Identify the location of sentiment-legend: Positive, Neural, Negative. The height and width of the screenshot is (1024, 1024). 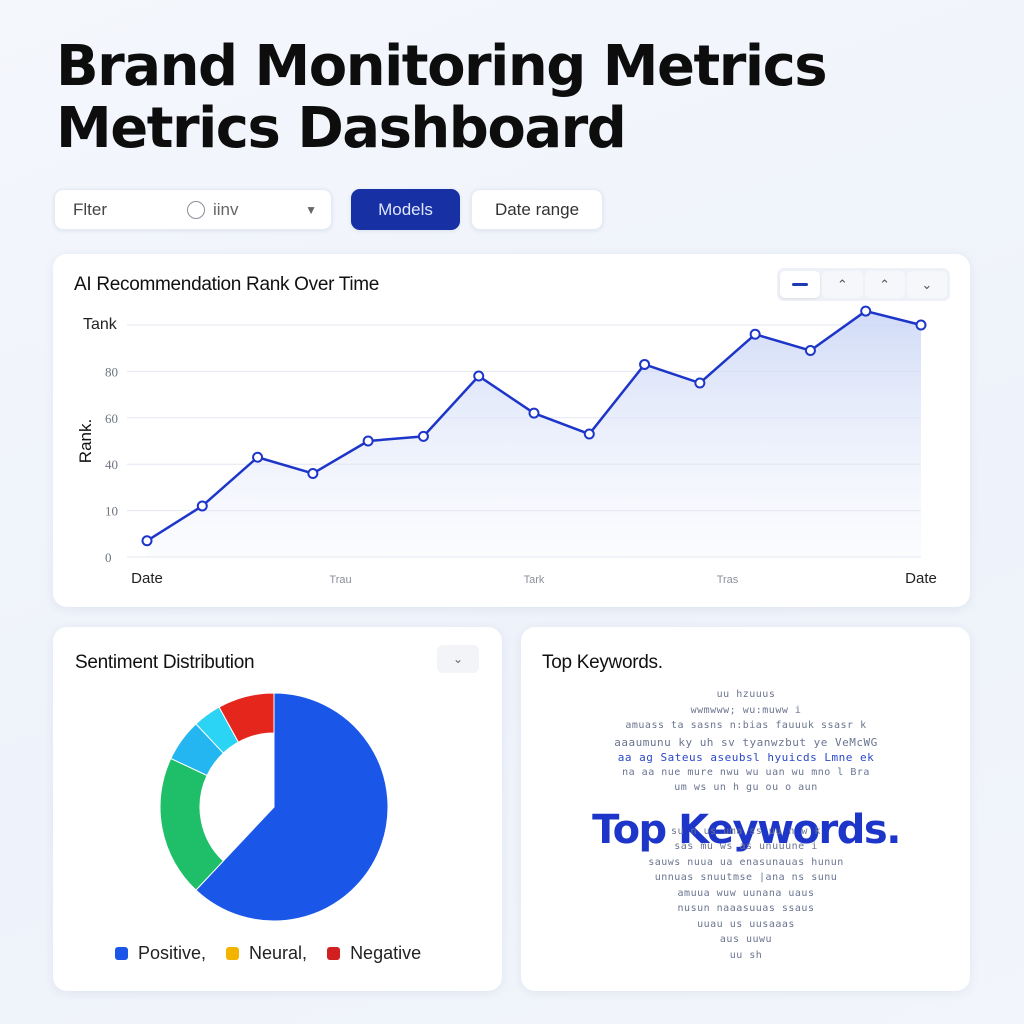
(268, 953).